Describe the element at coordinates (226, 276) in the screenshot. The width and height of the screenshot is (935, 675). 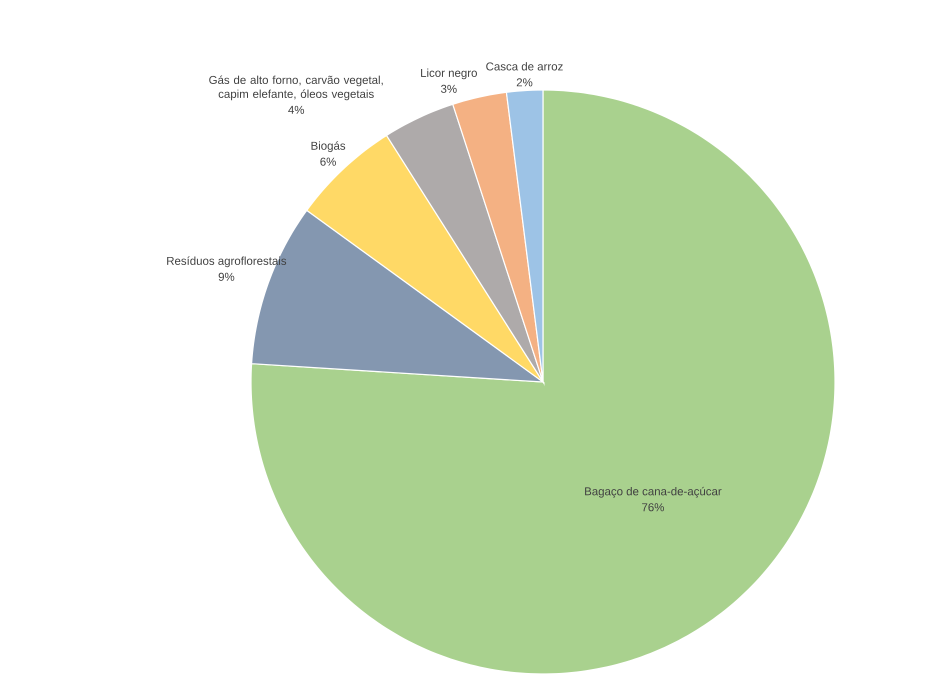
I see `data-label: 9%` at that location.